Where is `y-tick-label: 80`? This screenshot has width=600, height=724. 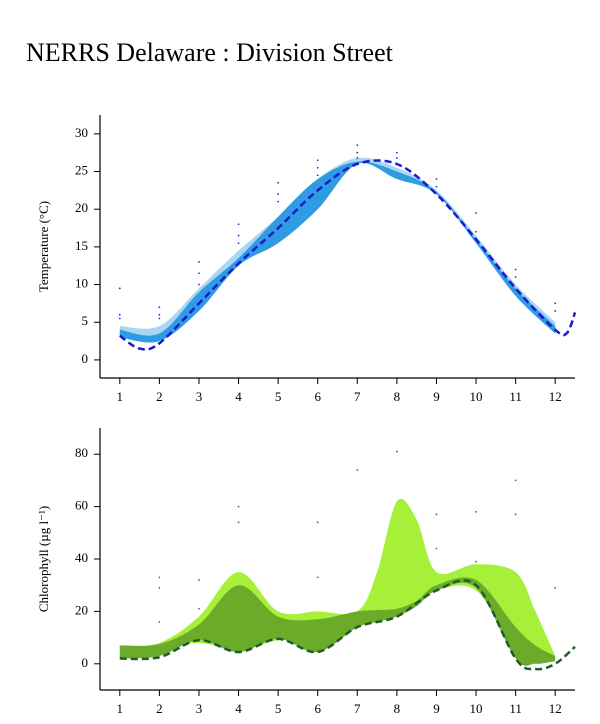
y-tick-label: 80 is located at coordinates (81, 452).